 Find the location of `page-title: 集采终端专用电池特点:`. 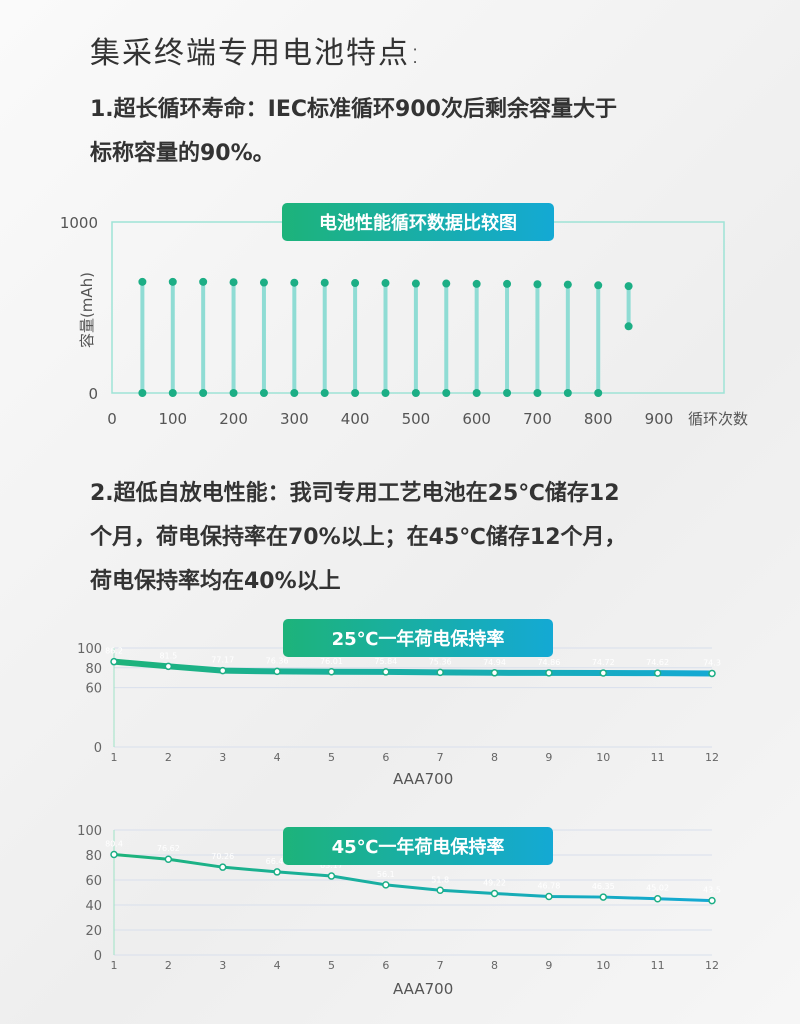

page-title: 集采终端专用电池特点: is located at coordinates (256, 53).